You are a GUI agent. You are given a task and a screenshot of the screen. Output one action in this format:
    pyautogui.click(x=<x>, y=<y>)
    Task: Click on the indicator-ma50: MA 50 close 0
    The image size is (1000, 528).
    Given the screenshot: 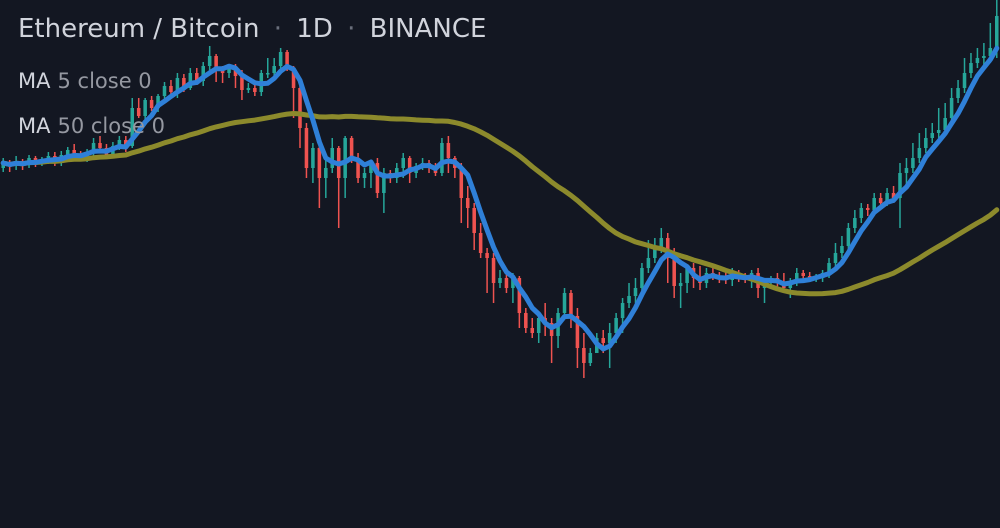 What is the action you would take?
    pyautogui.click(x=91, y=126)
    